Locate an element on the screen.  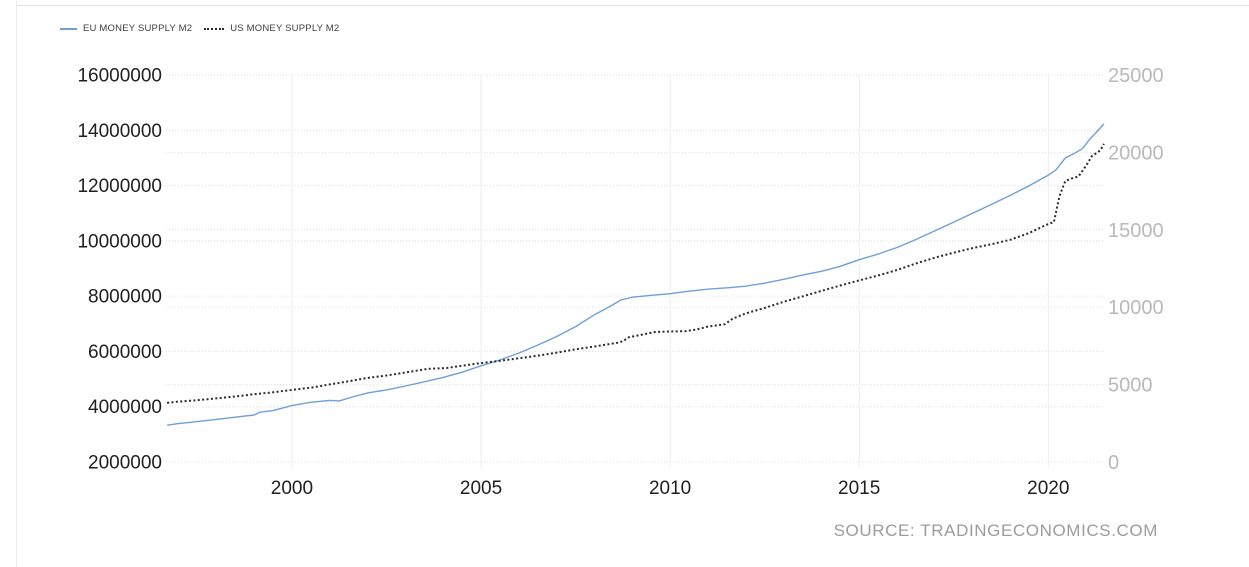
eu-line-swatch-icon is located at coordinates (68, 28).